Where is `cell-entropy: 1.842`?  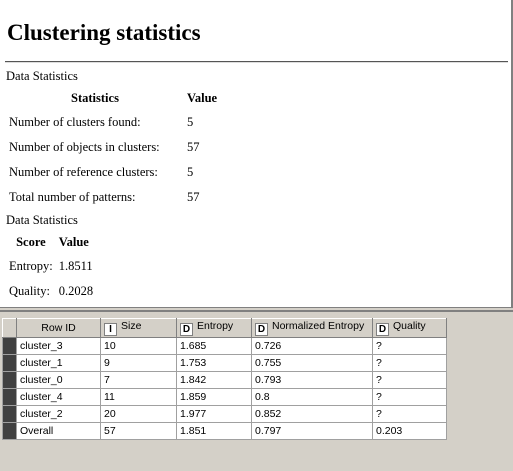 cell-entropy: 1.842 is located at coordinates (214, 380).